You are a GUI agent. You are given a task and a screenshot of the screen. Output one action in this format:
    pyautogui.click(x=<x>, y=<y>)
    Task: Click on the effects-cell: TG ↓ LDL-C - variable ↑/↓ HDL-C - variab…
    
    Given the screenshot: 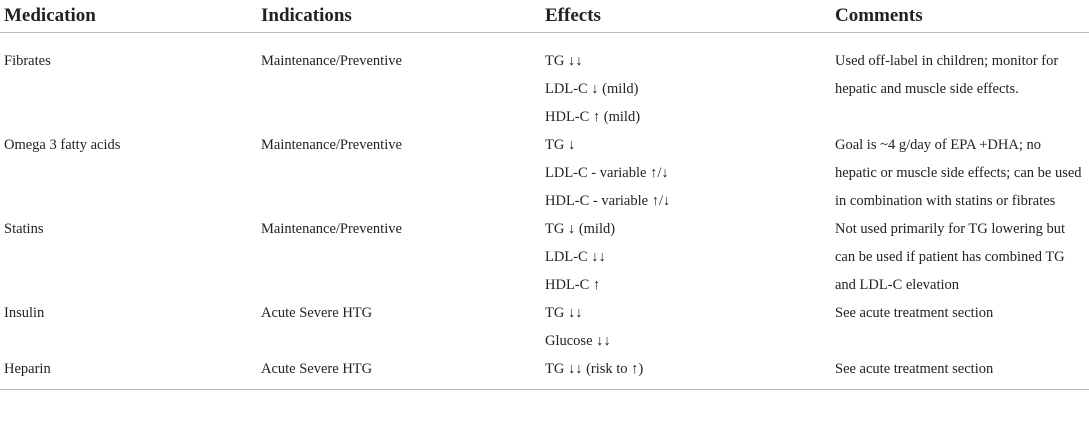 What is the action you would take?
    pyautogui.click(x=686, y=173)
    